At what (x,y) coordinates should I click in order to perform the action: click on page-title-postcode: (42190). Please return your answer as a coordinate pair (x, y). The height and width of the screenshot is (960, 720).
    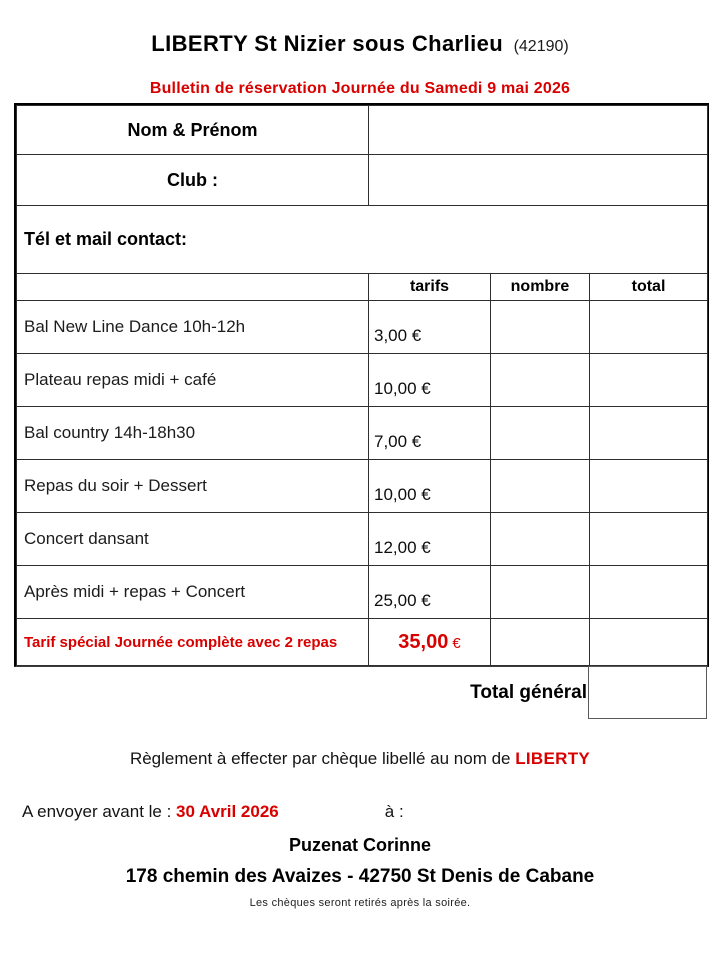
    Looking at the image, I should click on (541, 46).